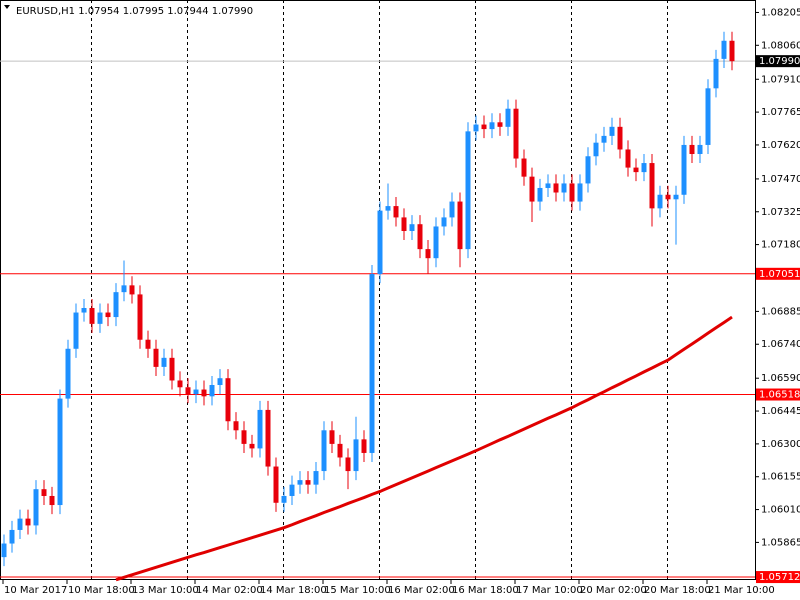  Describe the element at coordinates (780, 542) in the screenshot. I see `y-tick-label: 1.05865` at that location.